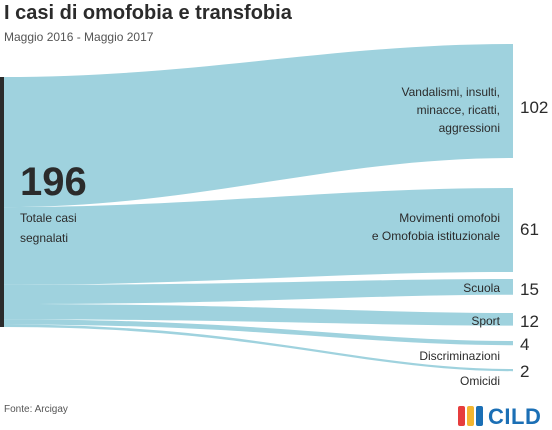 This screenshot has height=430, width=552. I want to click on logo-yellow-bar, so click(470, 416).